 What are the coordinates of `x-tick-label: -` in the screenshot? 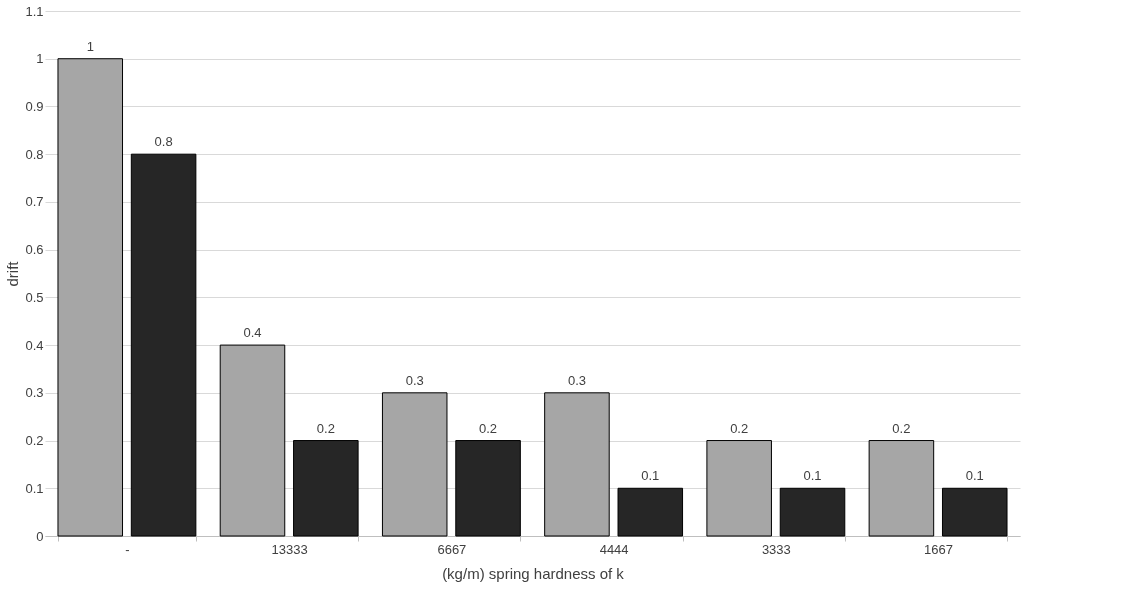 It's located at (127, 549).